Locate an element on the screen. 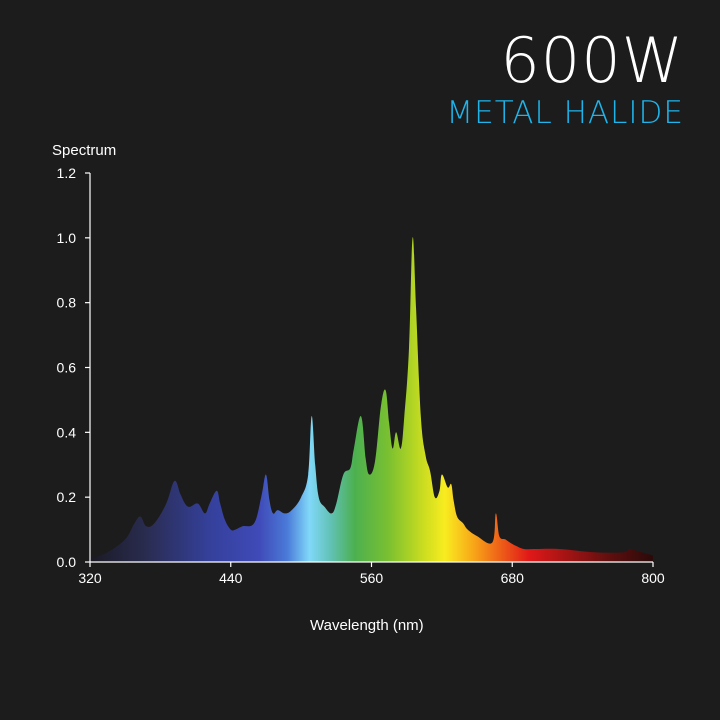  x-tick-label: 320 is located at coordinates (90, 578).